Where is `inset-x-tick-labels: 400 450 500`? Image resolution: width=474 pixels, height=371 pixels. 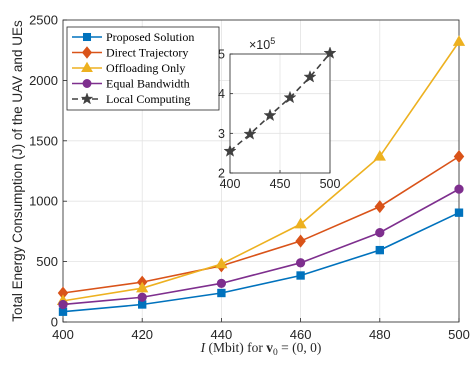
inset-x-tick-labels: 400 450 500 is located at coordinates (280, 184).